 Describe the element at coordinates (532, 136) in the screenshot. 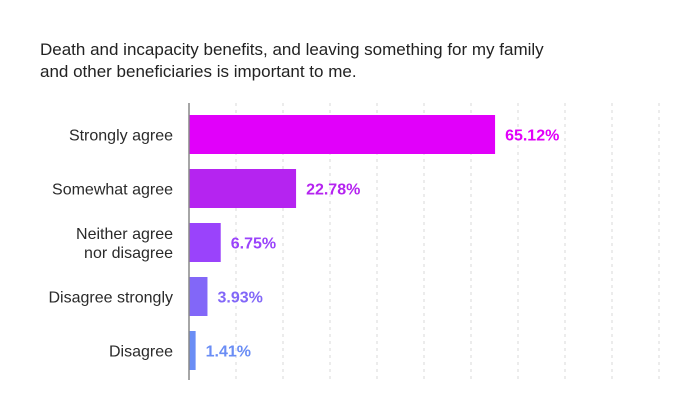

I see `data-label: 65.12%` at that location.